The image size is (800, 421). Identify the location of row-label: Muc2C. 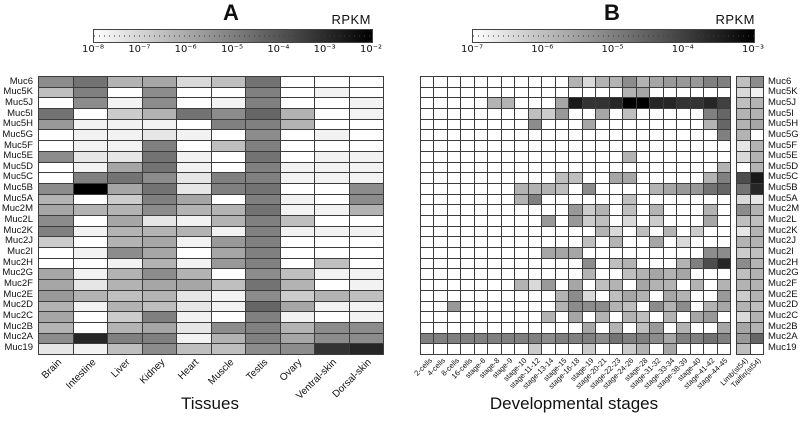
(783, 316).